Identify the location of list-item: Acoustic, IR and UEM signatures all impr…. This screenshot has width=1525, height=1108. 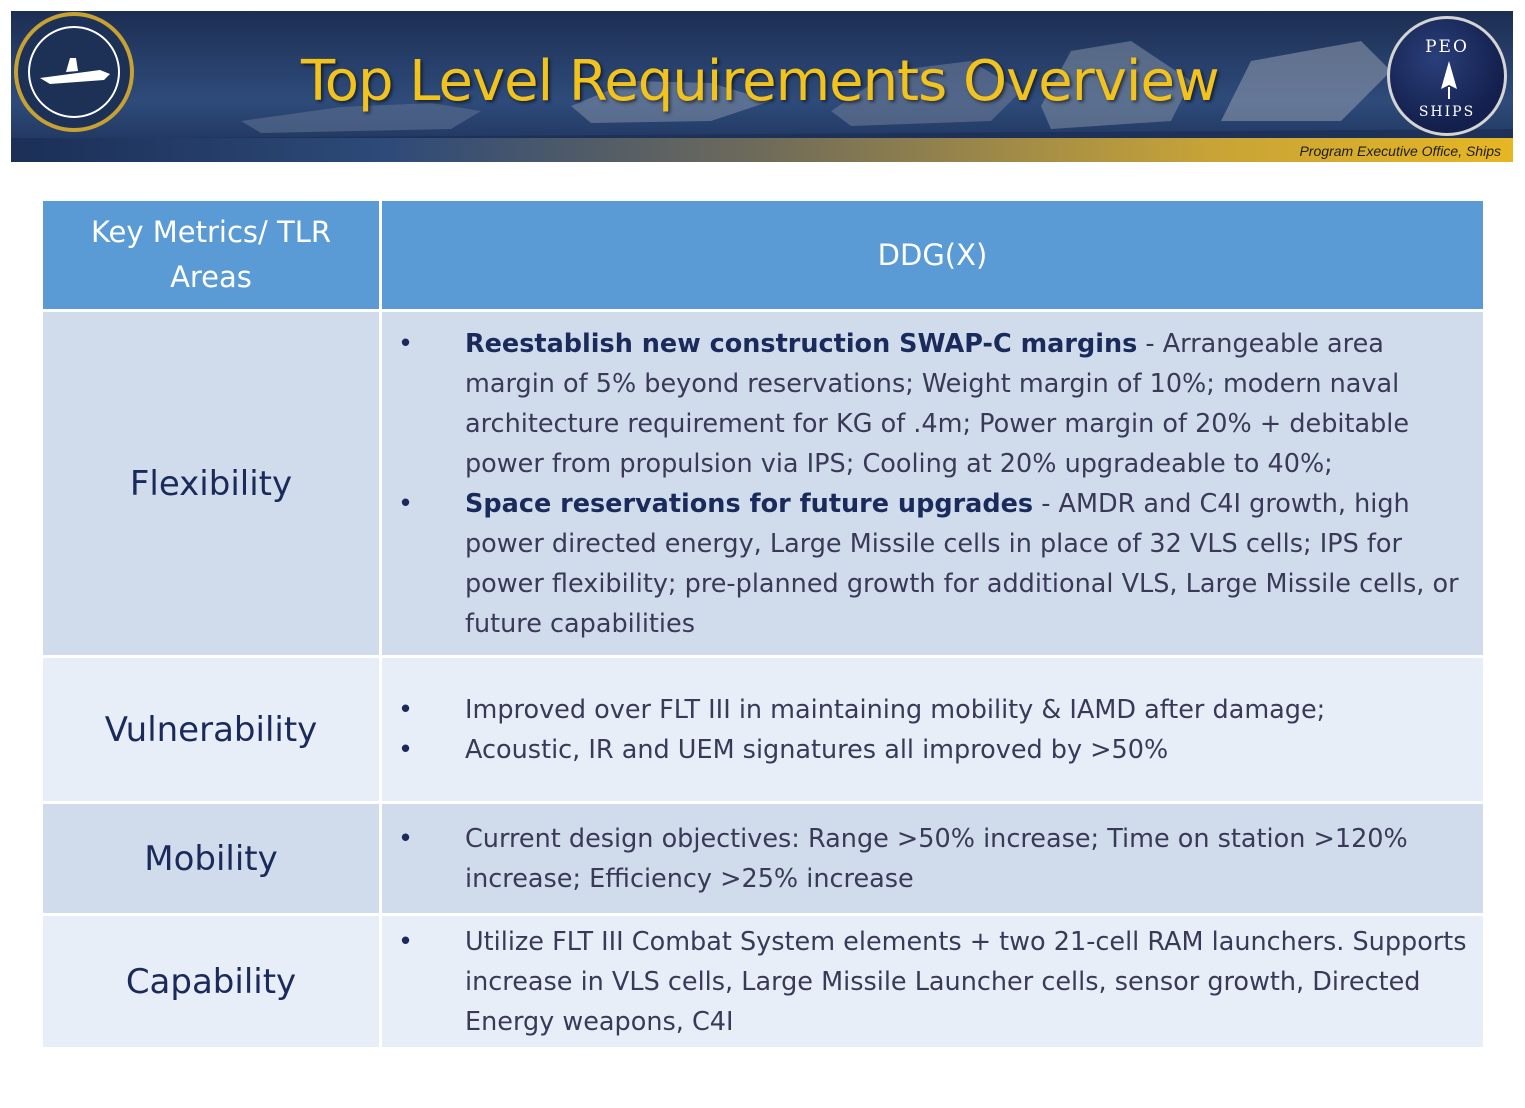
(934, 750).